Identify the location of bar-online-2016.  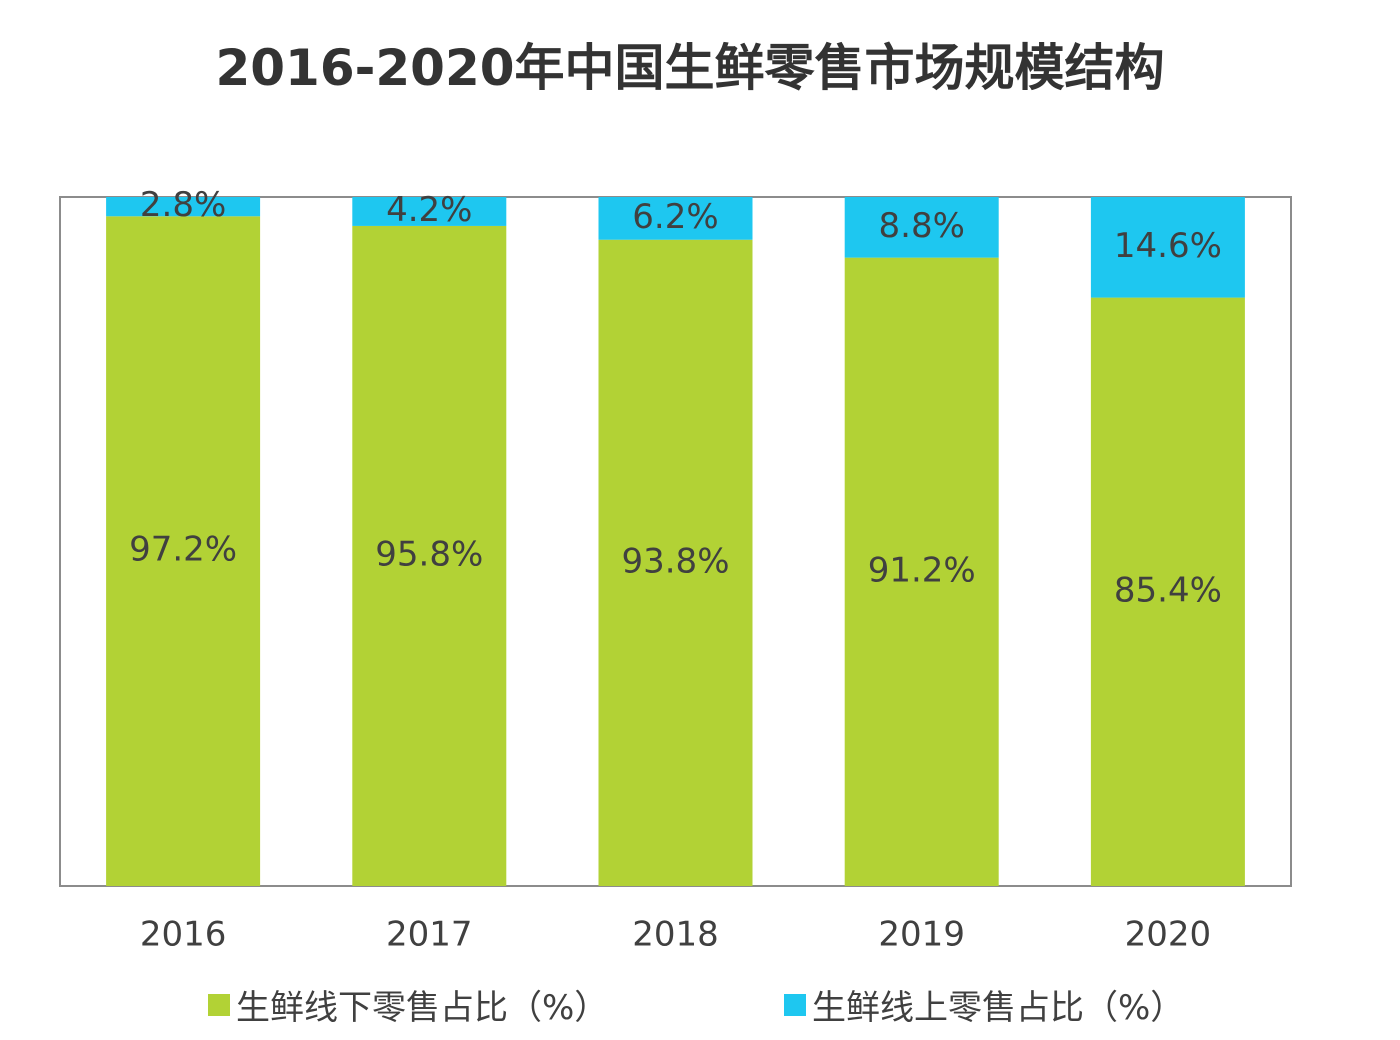
(183, 207).